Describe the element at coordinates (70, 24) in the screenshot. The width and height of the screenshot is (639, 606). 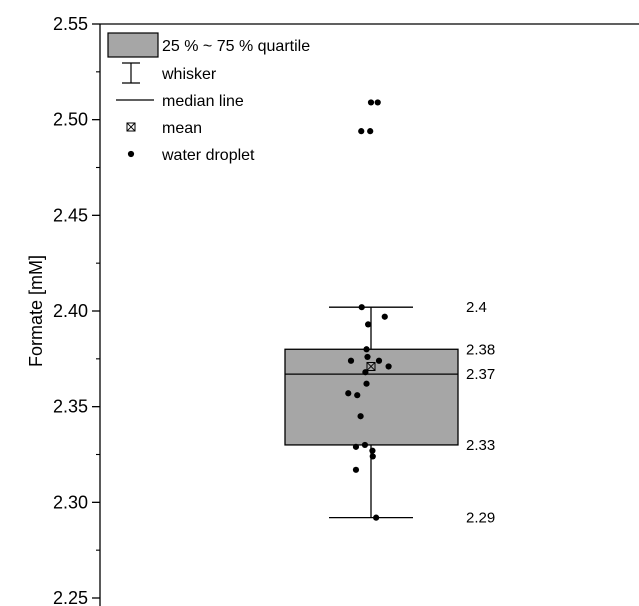
I see `y-tick-label: 2.55` at that location.